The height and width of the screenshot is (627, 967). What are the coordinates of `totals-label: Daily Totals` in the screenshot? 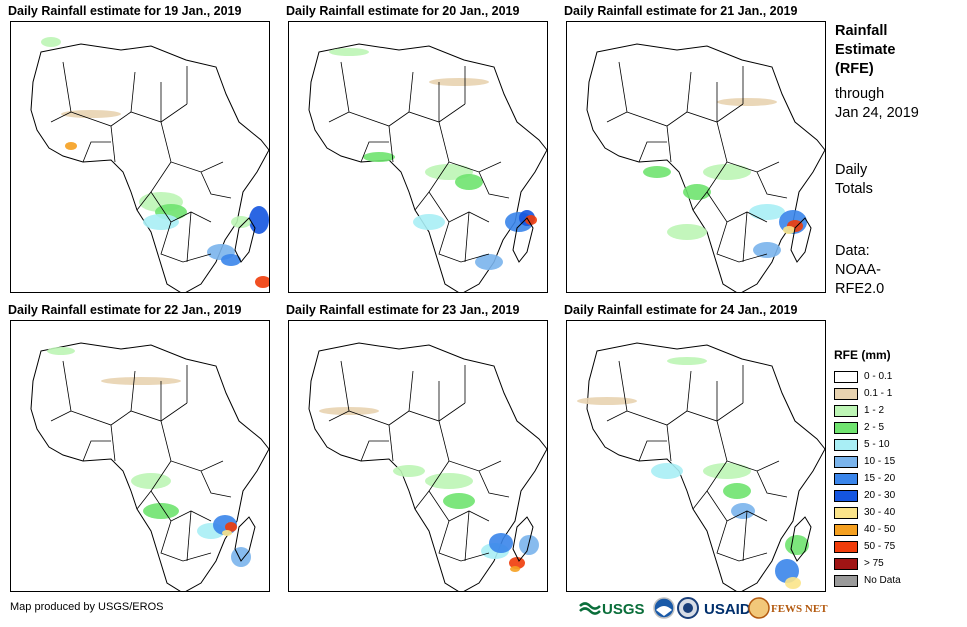 It's located at (854, 179).